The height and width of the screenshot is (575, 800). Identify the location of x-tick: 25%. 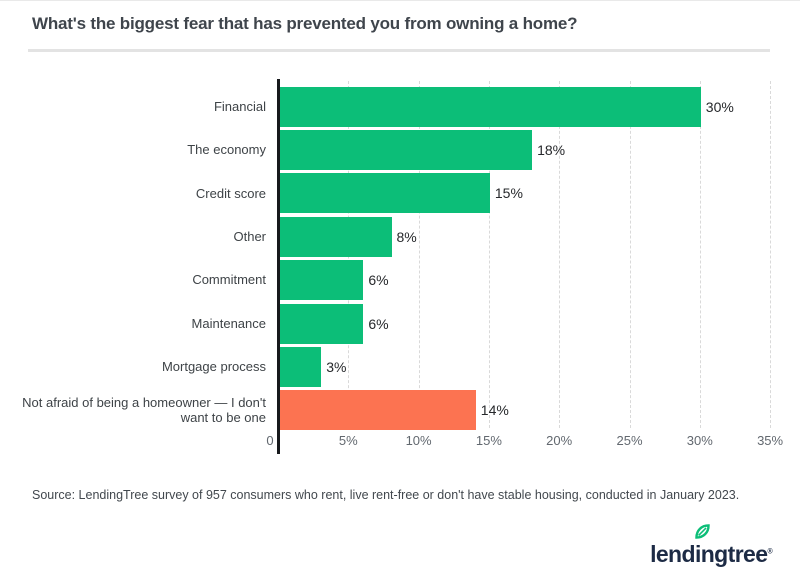
(629, 440).